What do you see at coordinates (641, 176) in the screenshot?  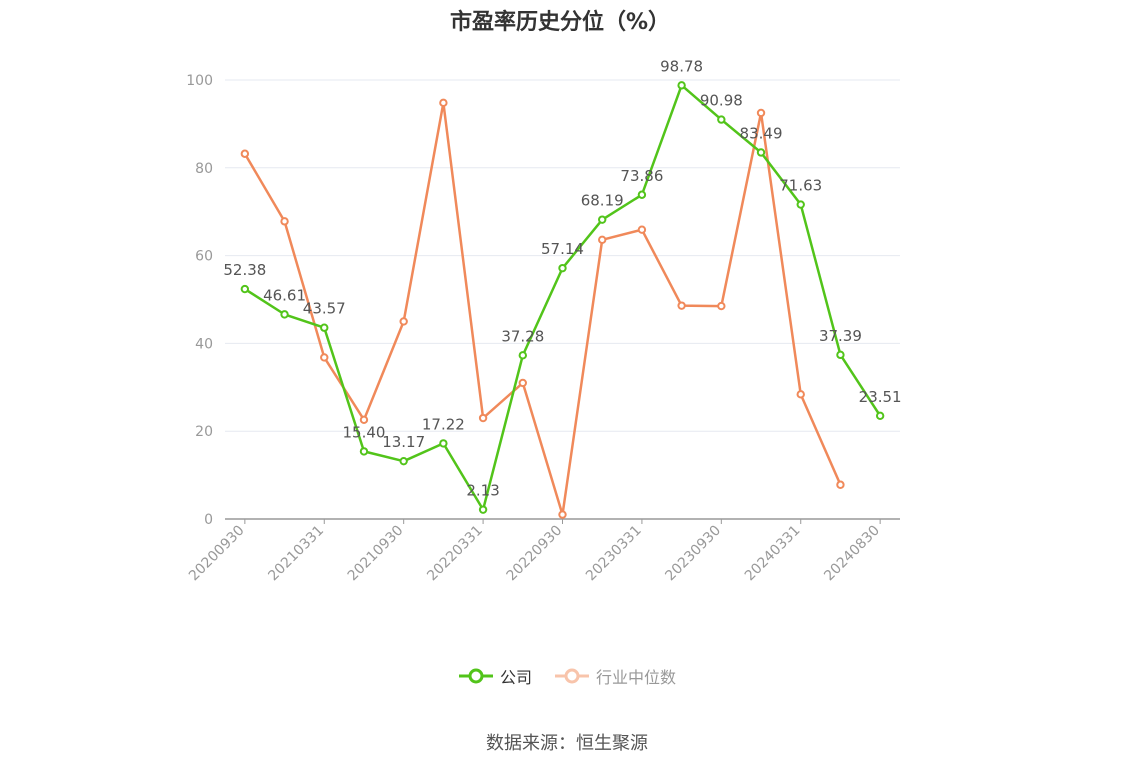 I see `data-label-company: 73.86` at bounding box center [641, 176].